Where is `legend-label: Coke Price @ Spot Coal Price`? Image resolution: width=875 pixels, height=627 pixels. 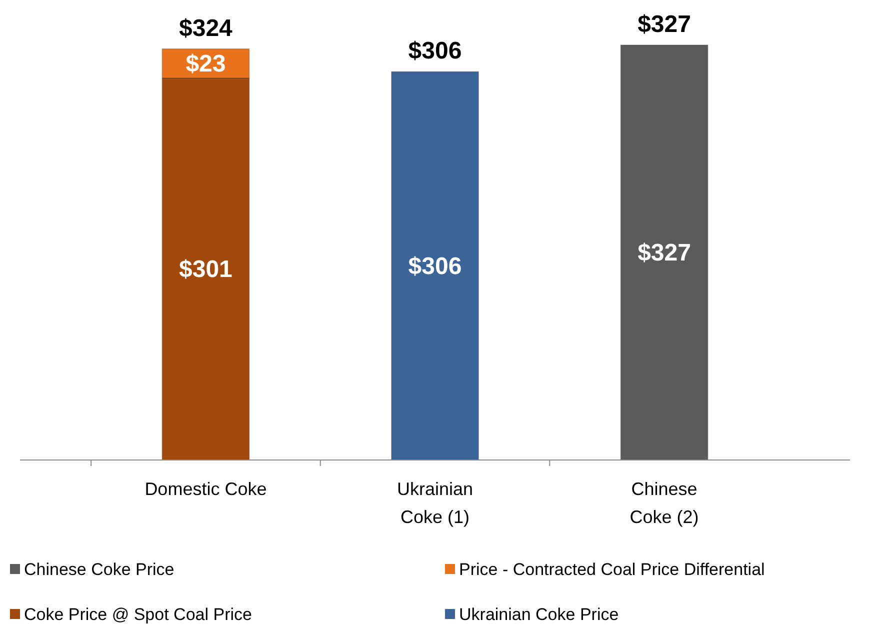 legend-label: Coke Price @ Spot Coal Price is located at coordinates (138, 614).